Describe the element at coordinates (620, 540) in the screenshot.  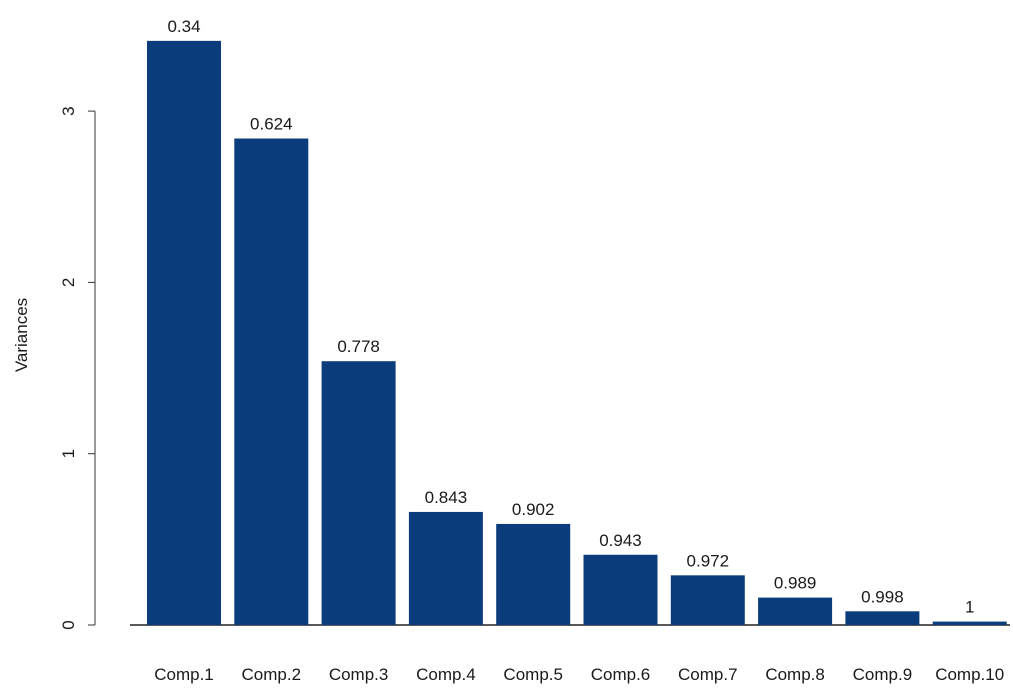
I see `bar-data-label: 0.943` at that location.